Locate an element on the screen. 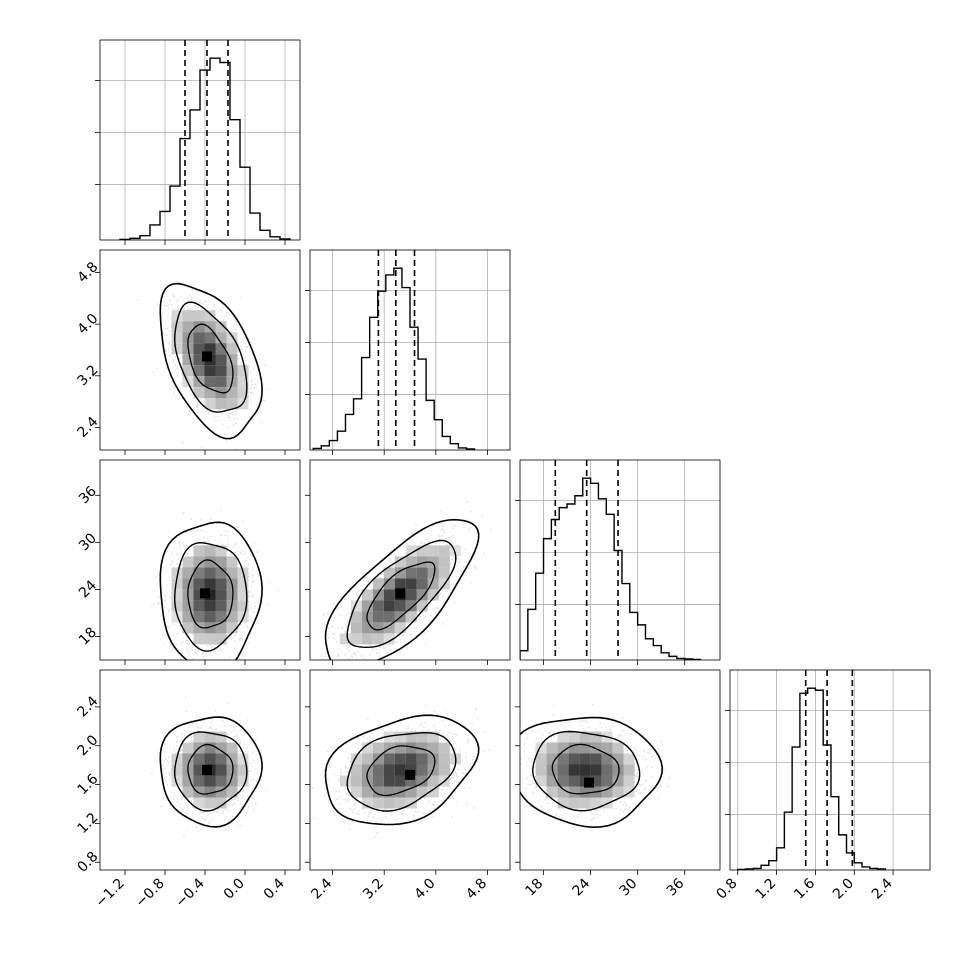  x-tick-label: 0.4 is located at coordinates (274, 888).